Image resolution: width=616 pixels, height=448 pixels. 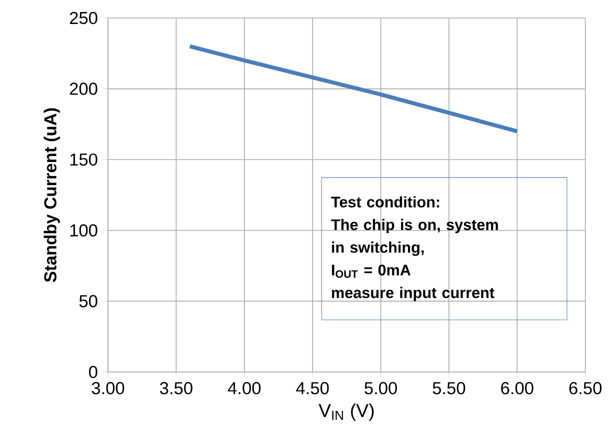 What do you see at coordinates (84, 230) in the screenshot?
I see `y-tick-label: 100` at bounding box center [84, 230].